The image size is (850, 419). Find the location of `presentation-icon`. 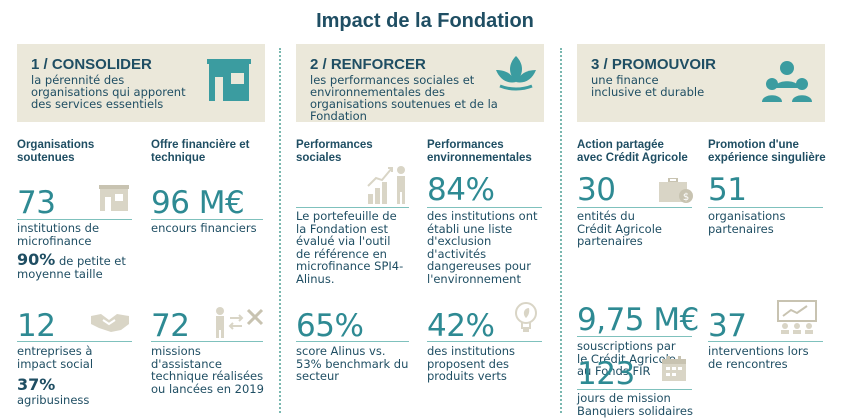

presentation-icon is located at coordinates (797, 319).